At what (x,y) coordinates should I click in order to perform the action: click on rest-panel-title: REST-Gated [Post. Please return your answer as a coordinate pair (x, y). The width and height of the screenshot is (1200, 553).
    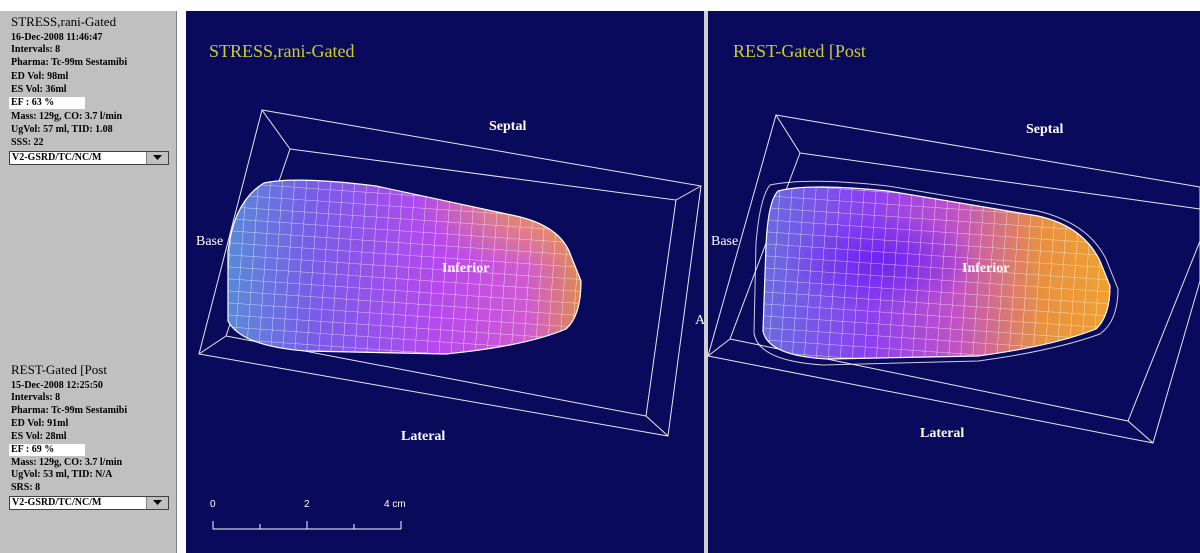
    Looking at the image, I should click on (799, 51).